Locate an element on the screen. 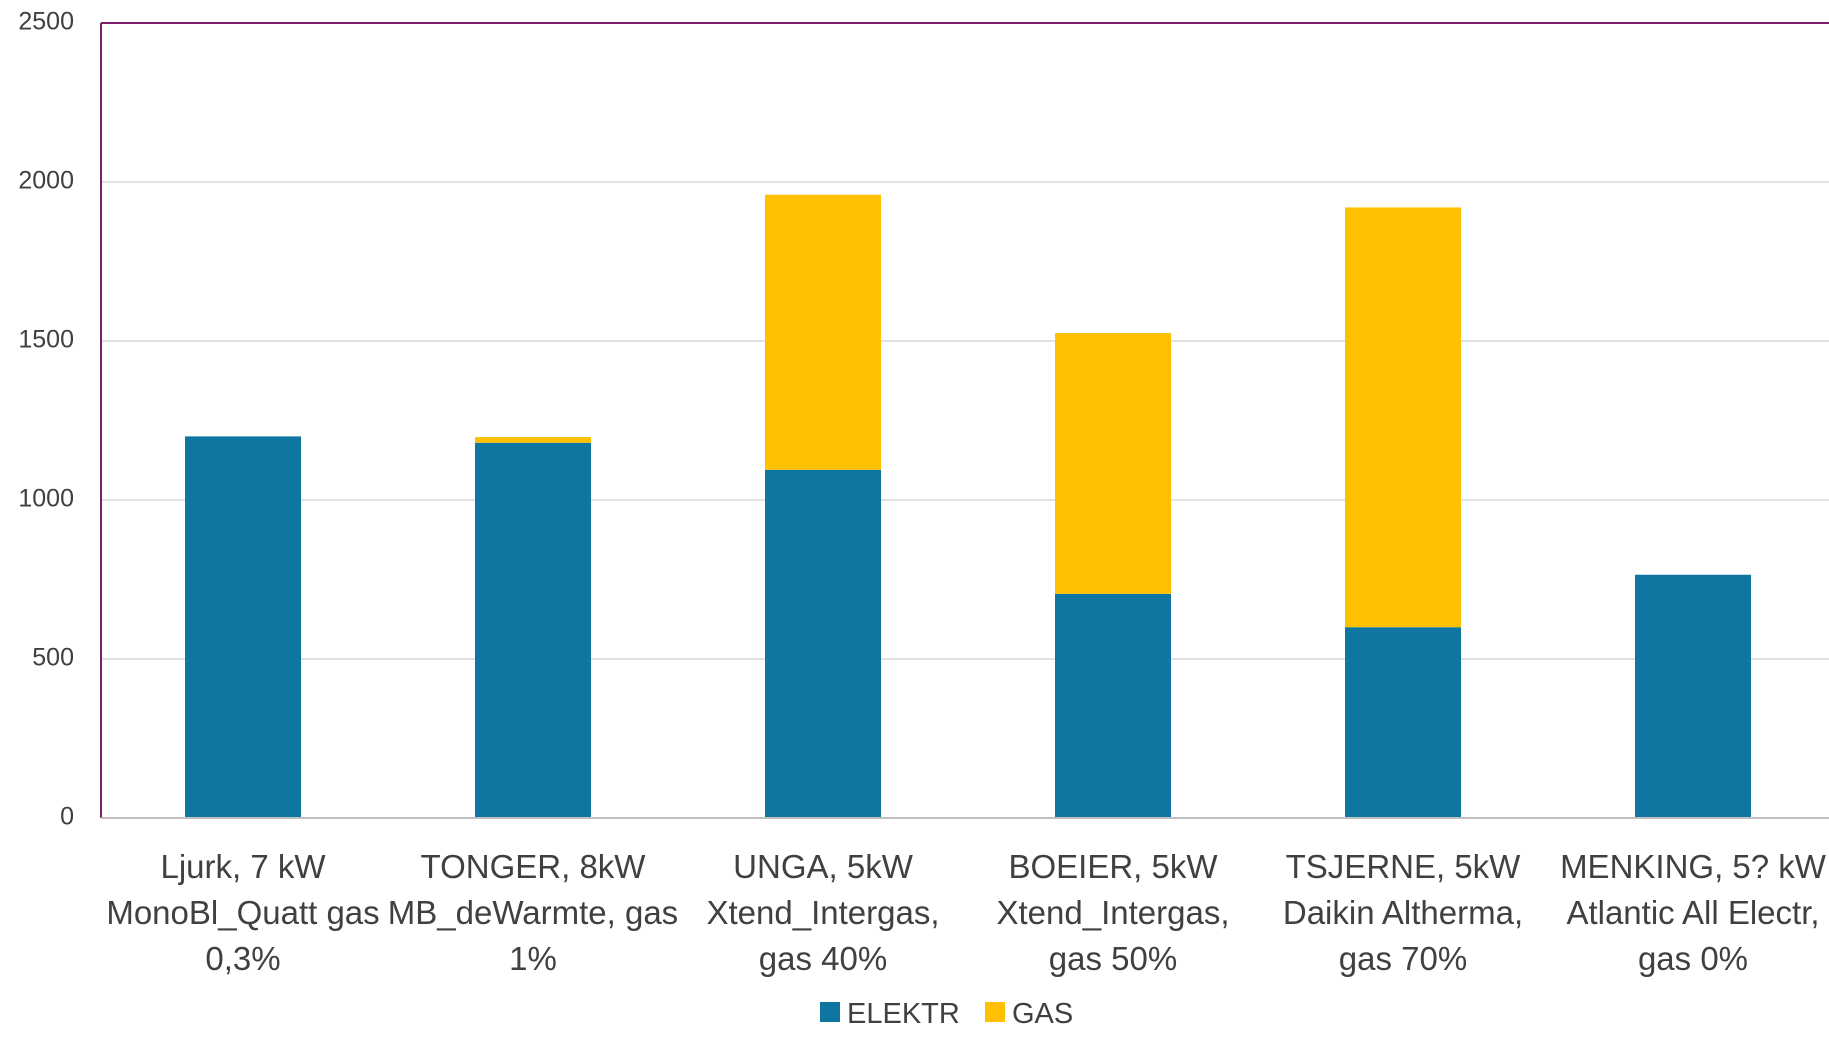  x-category-label: BOEIER, 5kW is located at coordinates (1113, 866).